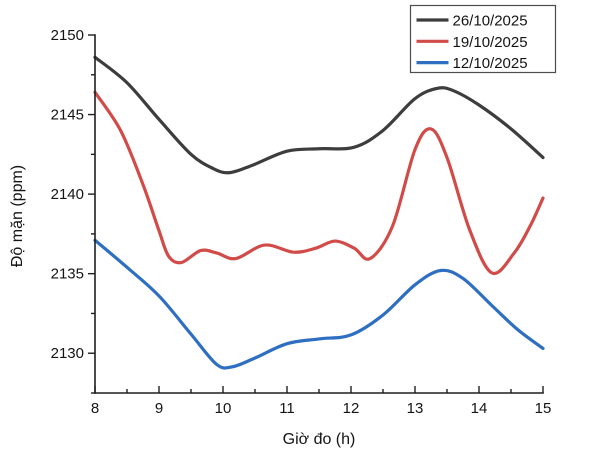 The height and width of the screenshot is (459, 602). What do you see at coordinates (490, 21) in the screenshot?
I see `legend-label-0: 26/10/2025` at bounding box center [490, 21].